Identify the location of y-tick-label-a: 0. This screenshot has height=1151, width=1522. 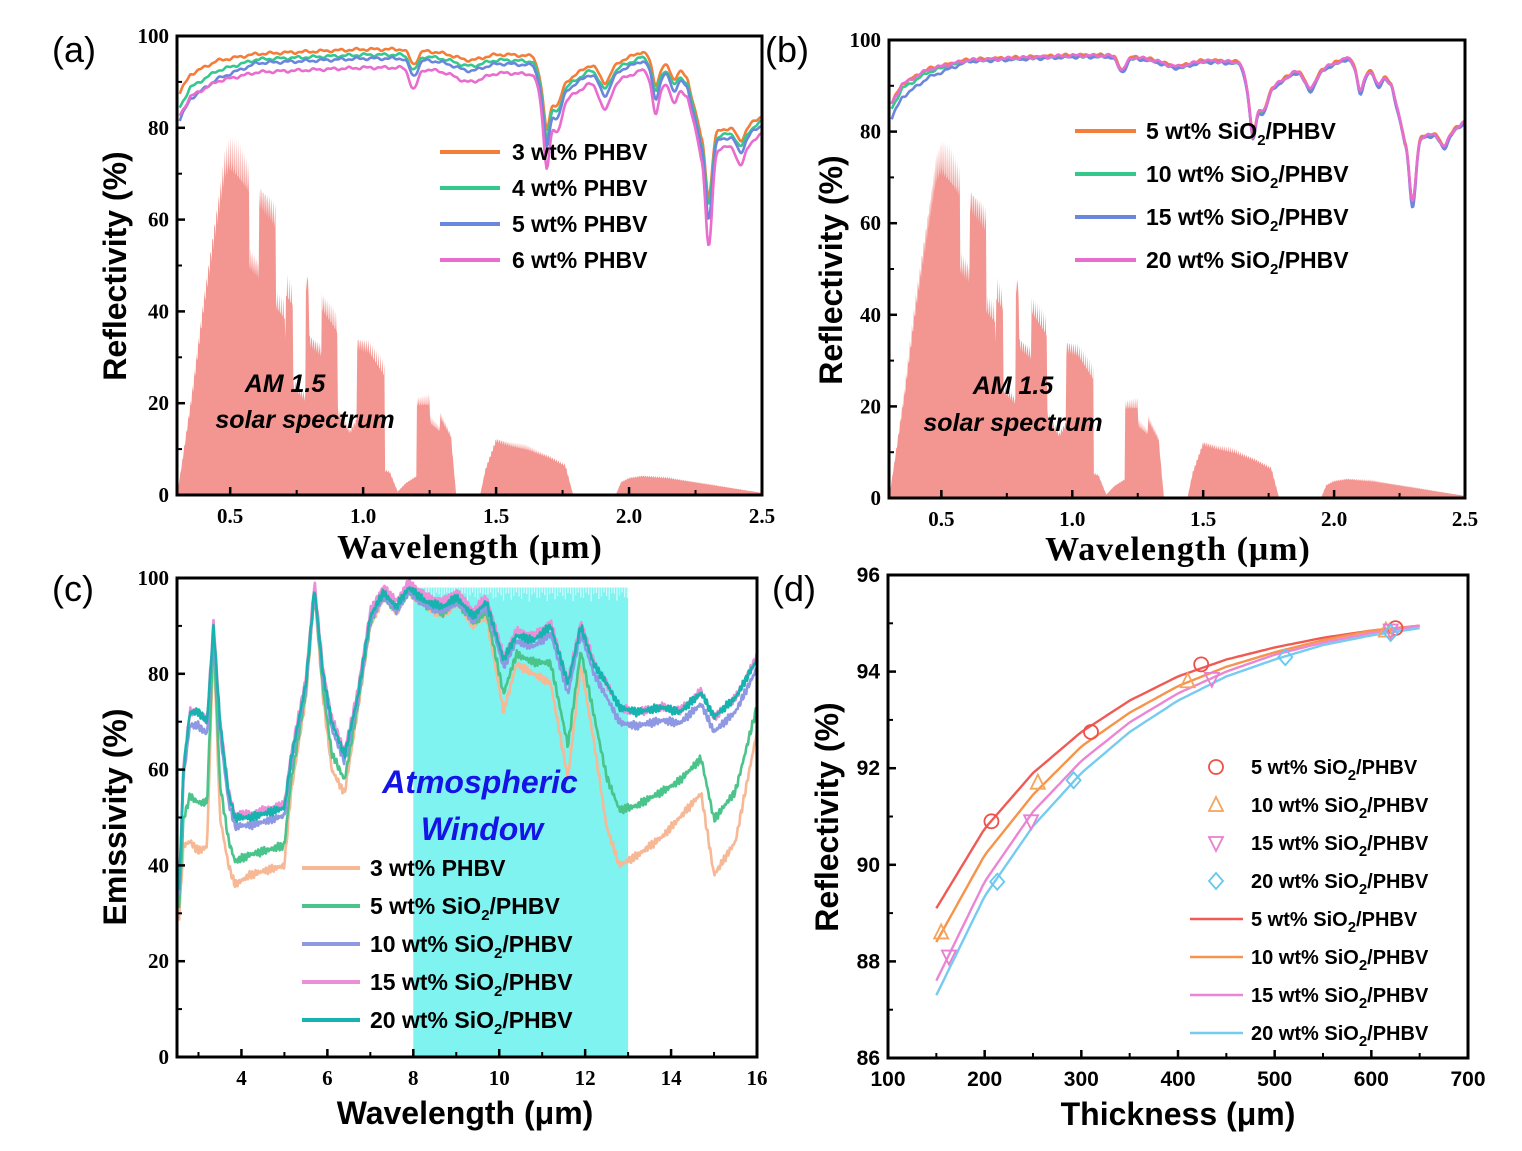
(164, 495).